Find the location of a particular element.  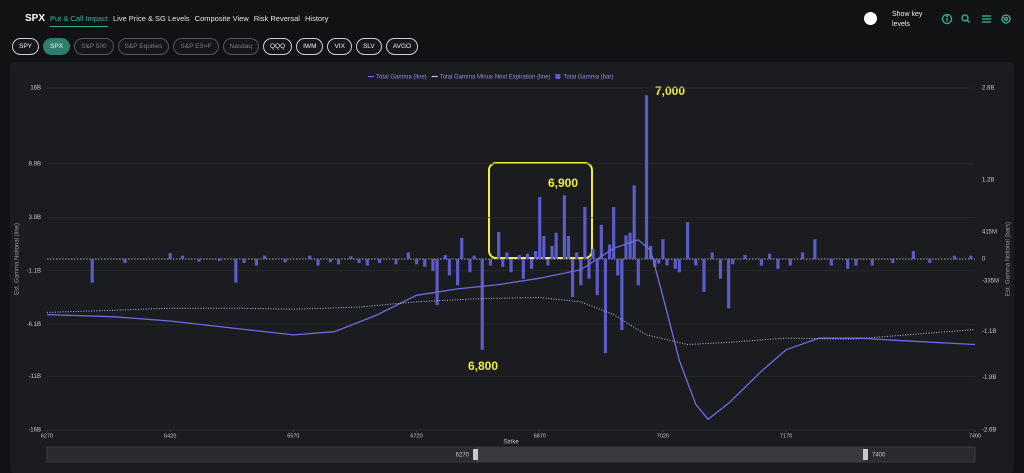

legend-label: Total Gamma (bar) is located at coordinates (588, 78).